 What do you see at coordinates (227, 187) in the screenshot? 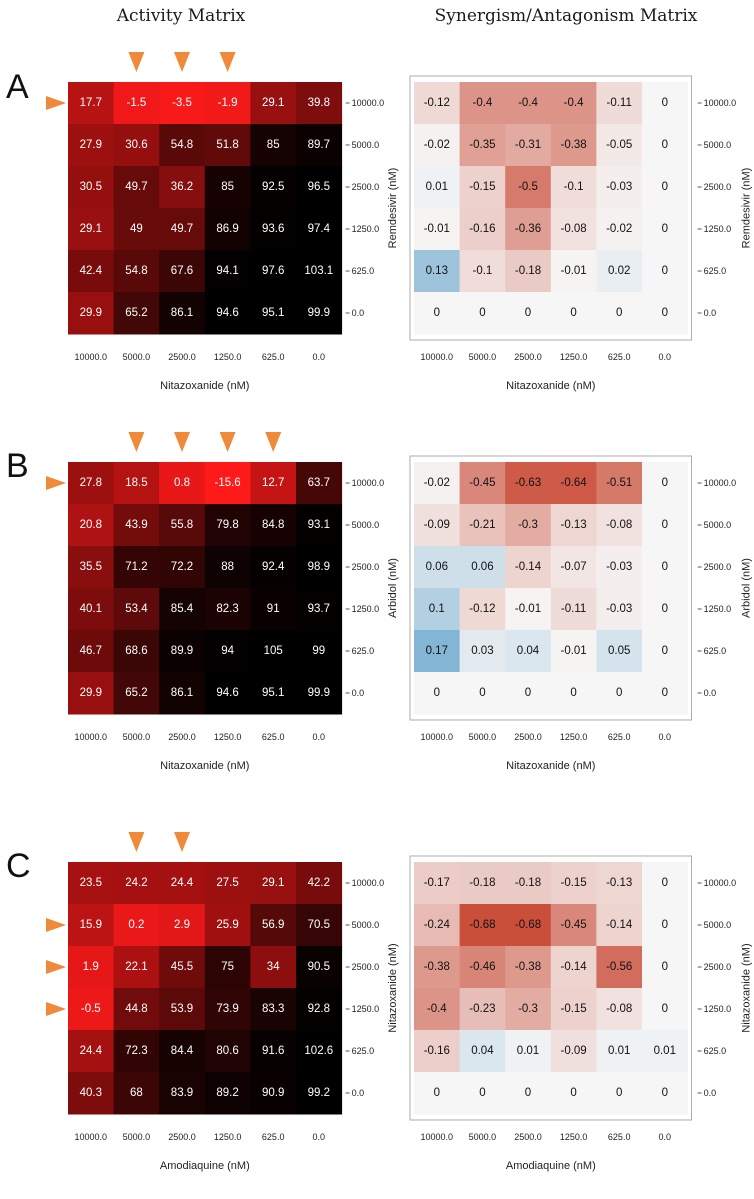
I see `cell-value-label: 85` at bounding box center [227, 187].